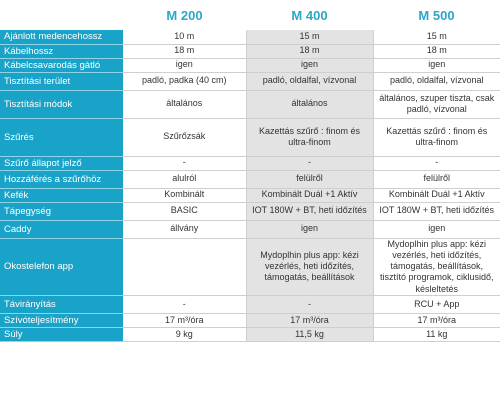 The width and height of the screenshot is (500, 408). Describe the element at coordinates (61, 15) in the screenshot. I see `header-corner` at that location.